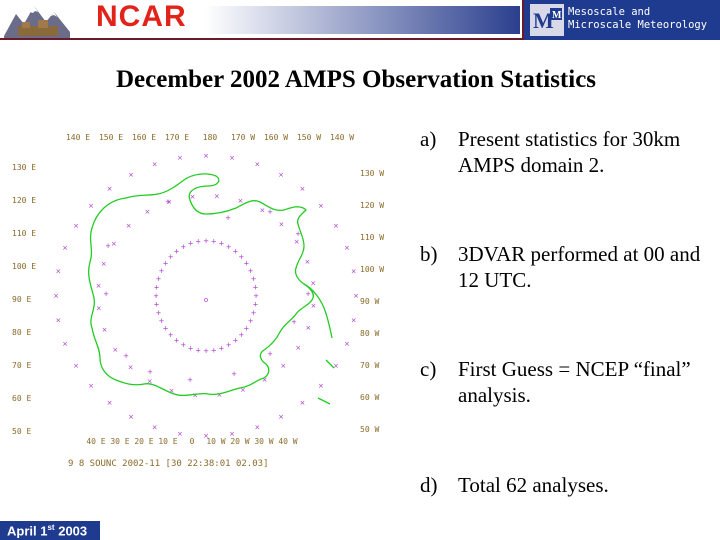 This screenshot has width=720, height=540. Describe the element at coordinates (276, 137) in the screenshot. I see `map-longitude-label: 160 W` at that location.